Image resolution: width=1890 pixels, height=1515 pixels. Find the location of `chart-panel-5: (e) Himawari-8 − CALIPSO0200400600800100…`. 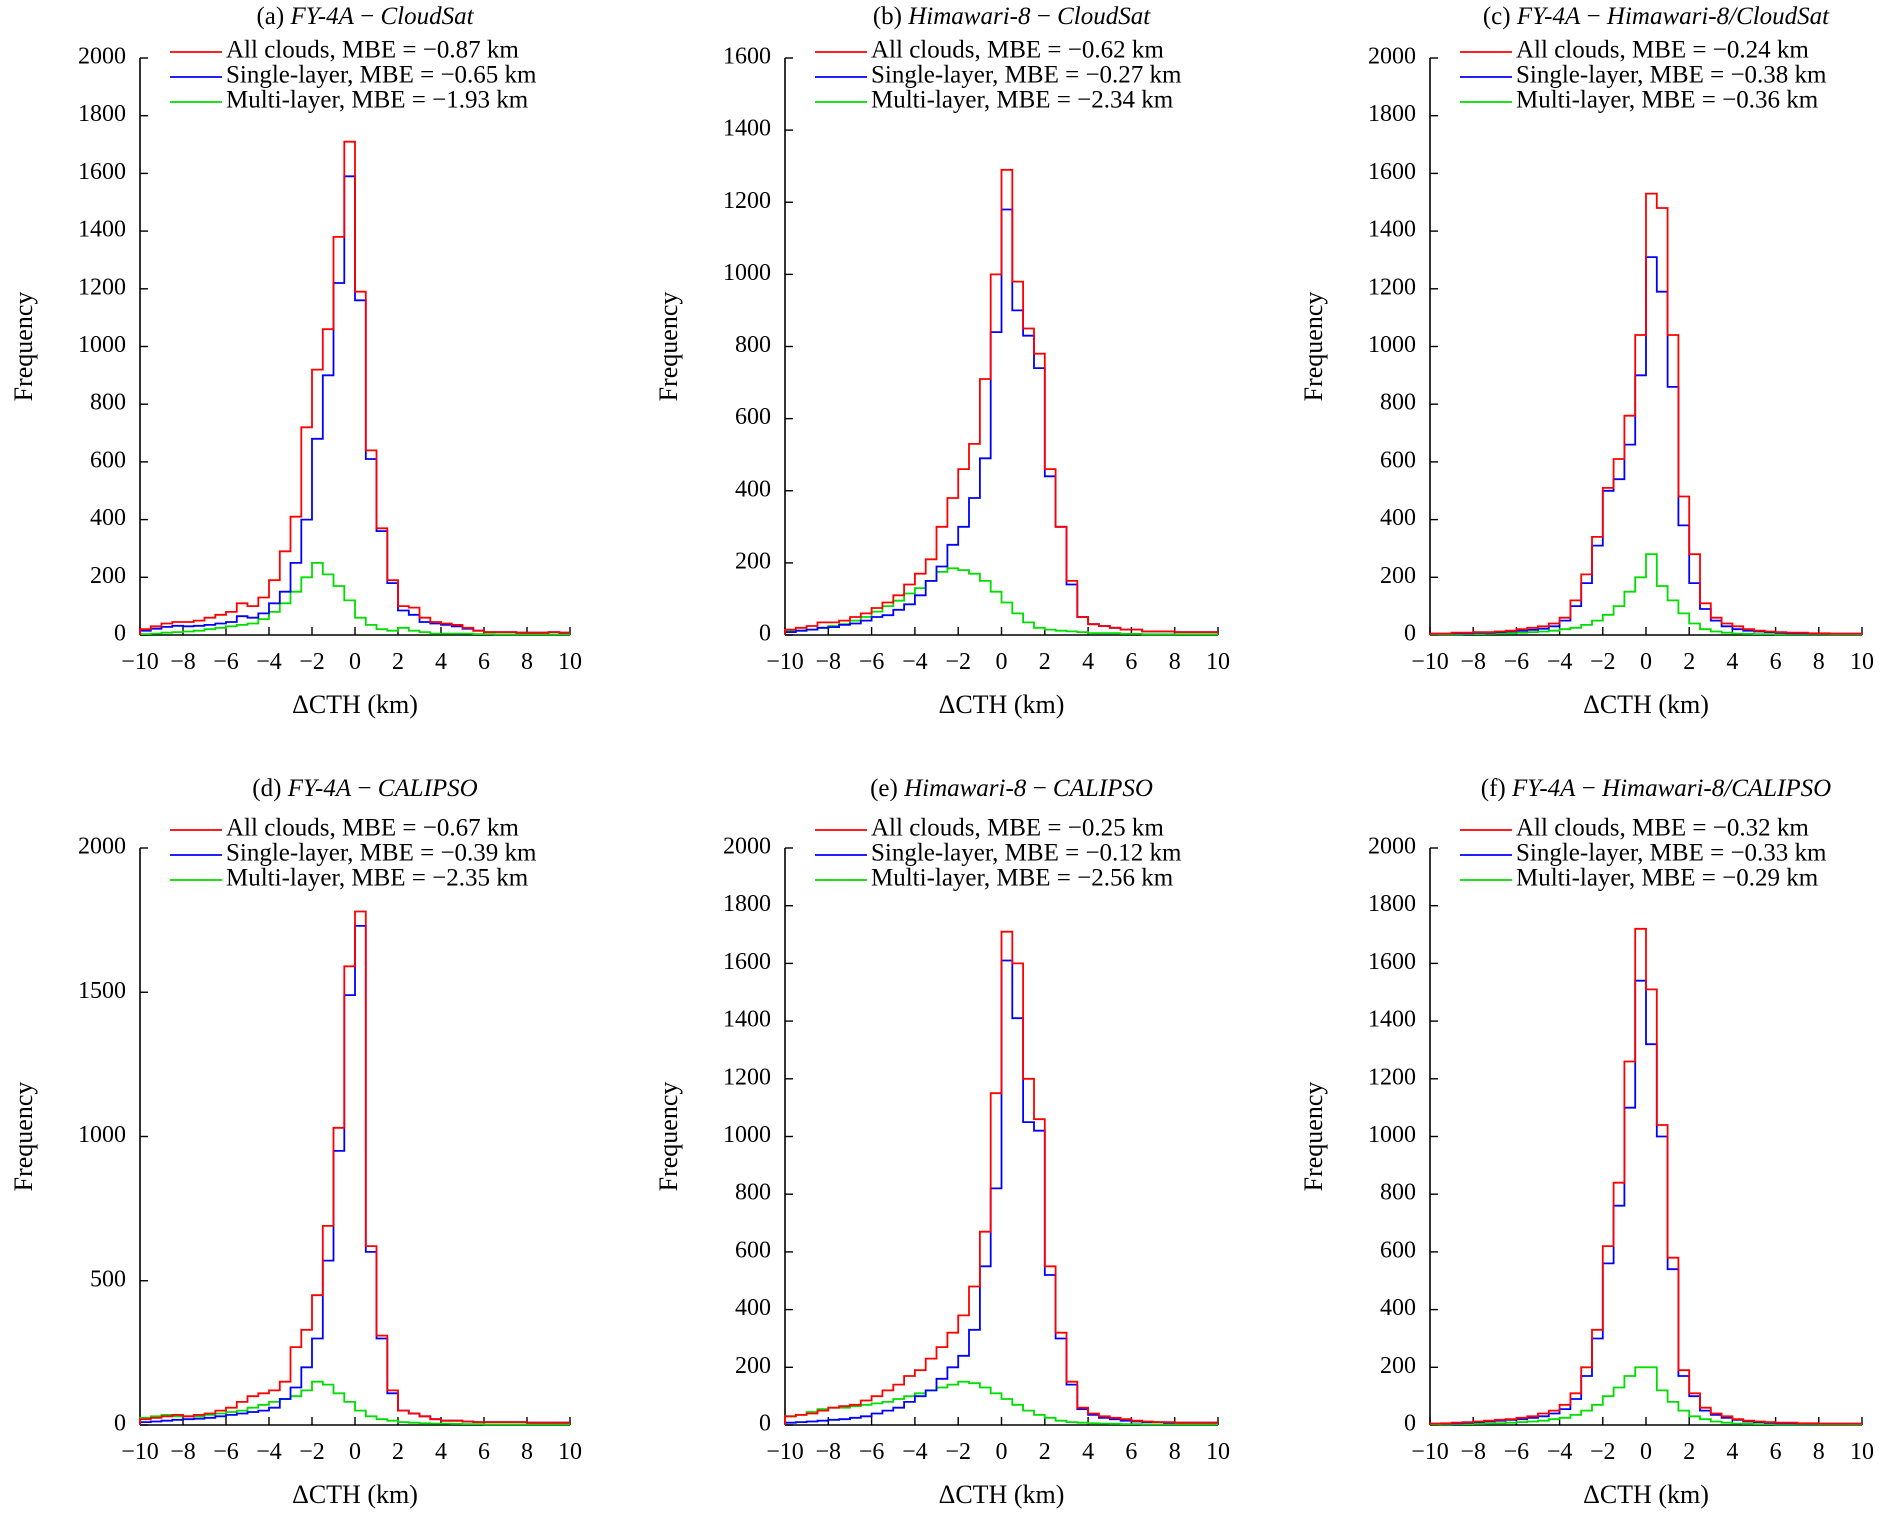

chart-panel-5: (e) Himawari-8 − CALIPSO0200400600800100… is located at coordinates (942, 1142).